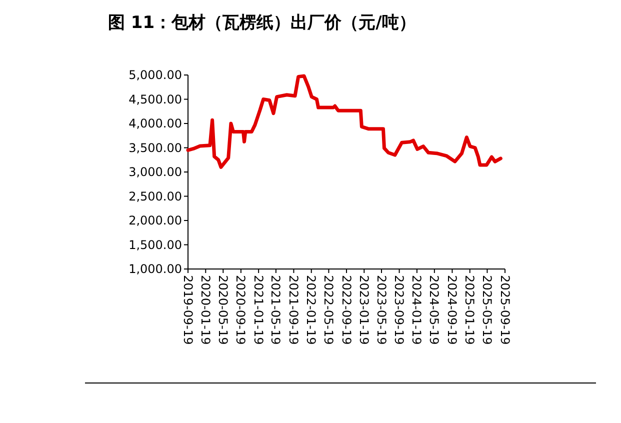 This screenshot has width=621, height=423. What do you see at coordinates (205, 310) in the screenshot?
I see `x-tick-label: 2020-01-19` at bounding box center [205, 310].